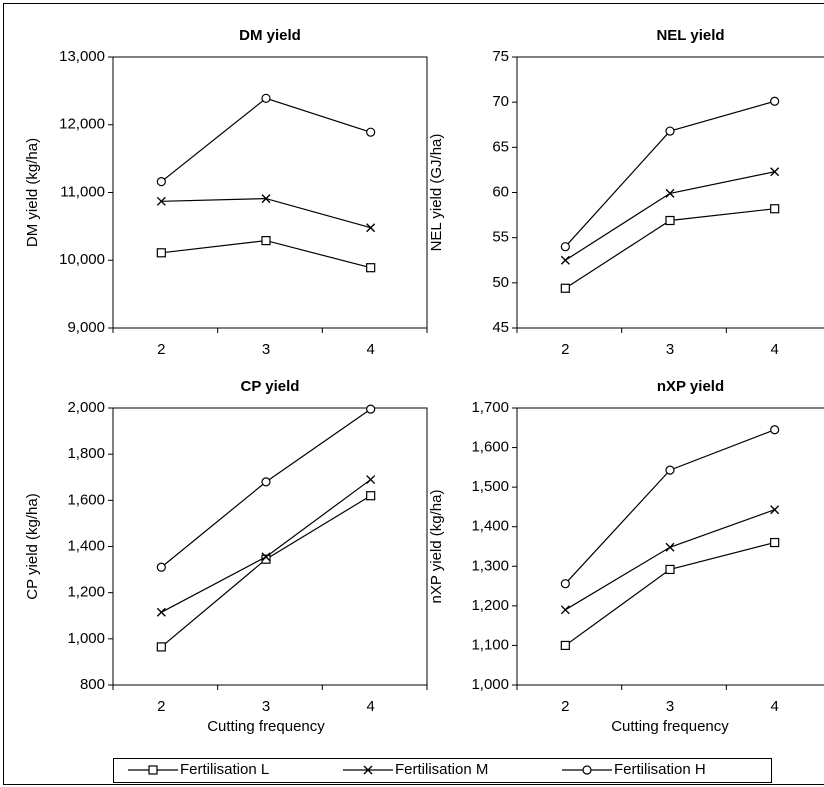 Image resolution: width=824 pixels, height=787 pixels. I want to click on y-tick-label: 12,000, so click(82, 124).